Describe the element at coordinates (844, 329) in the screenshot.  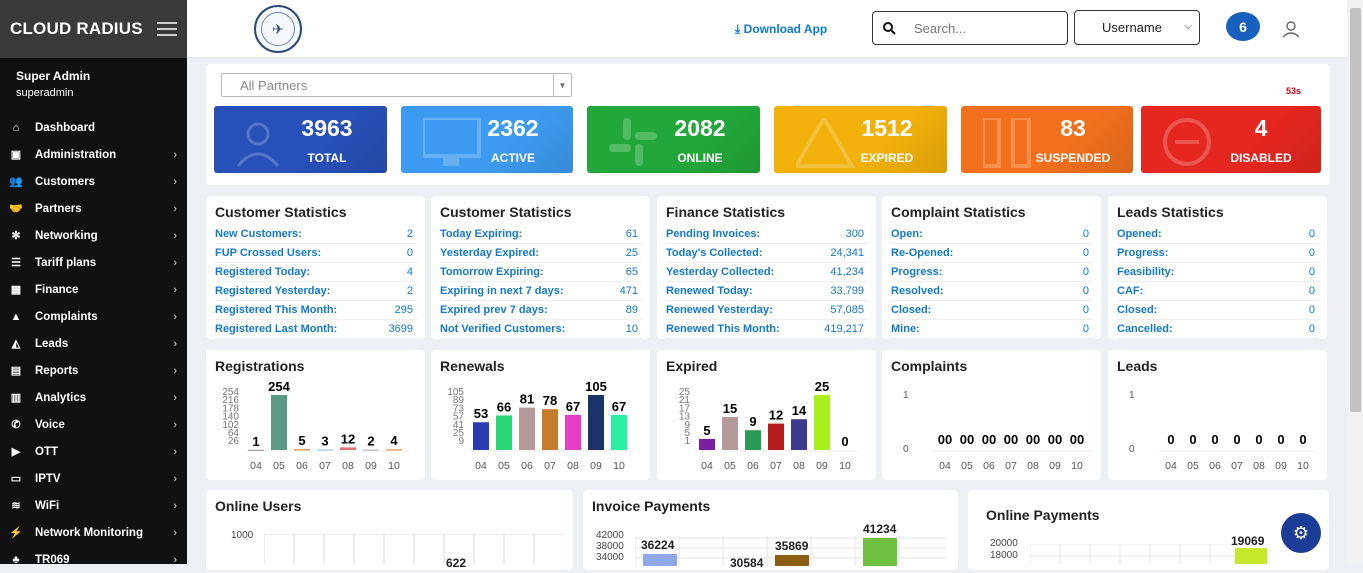
I see `stats-value: 419,217` at that location.